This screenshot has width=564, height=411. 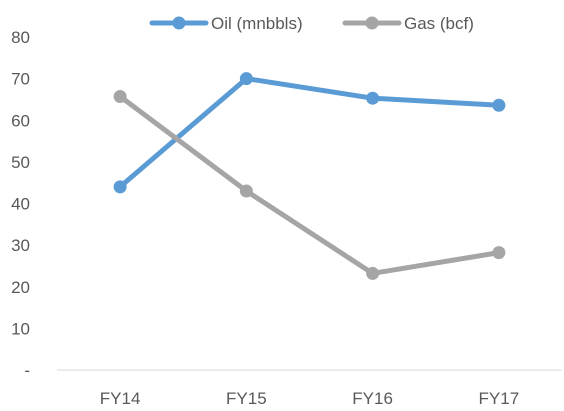 I want to click on y-tick-label: 20, so click(x=20, y=287).